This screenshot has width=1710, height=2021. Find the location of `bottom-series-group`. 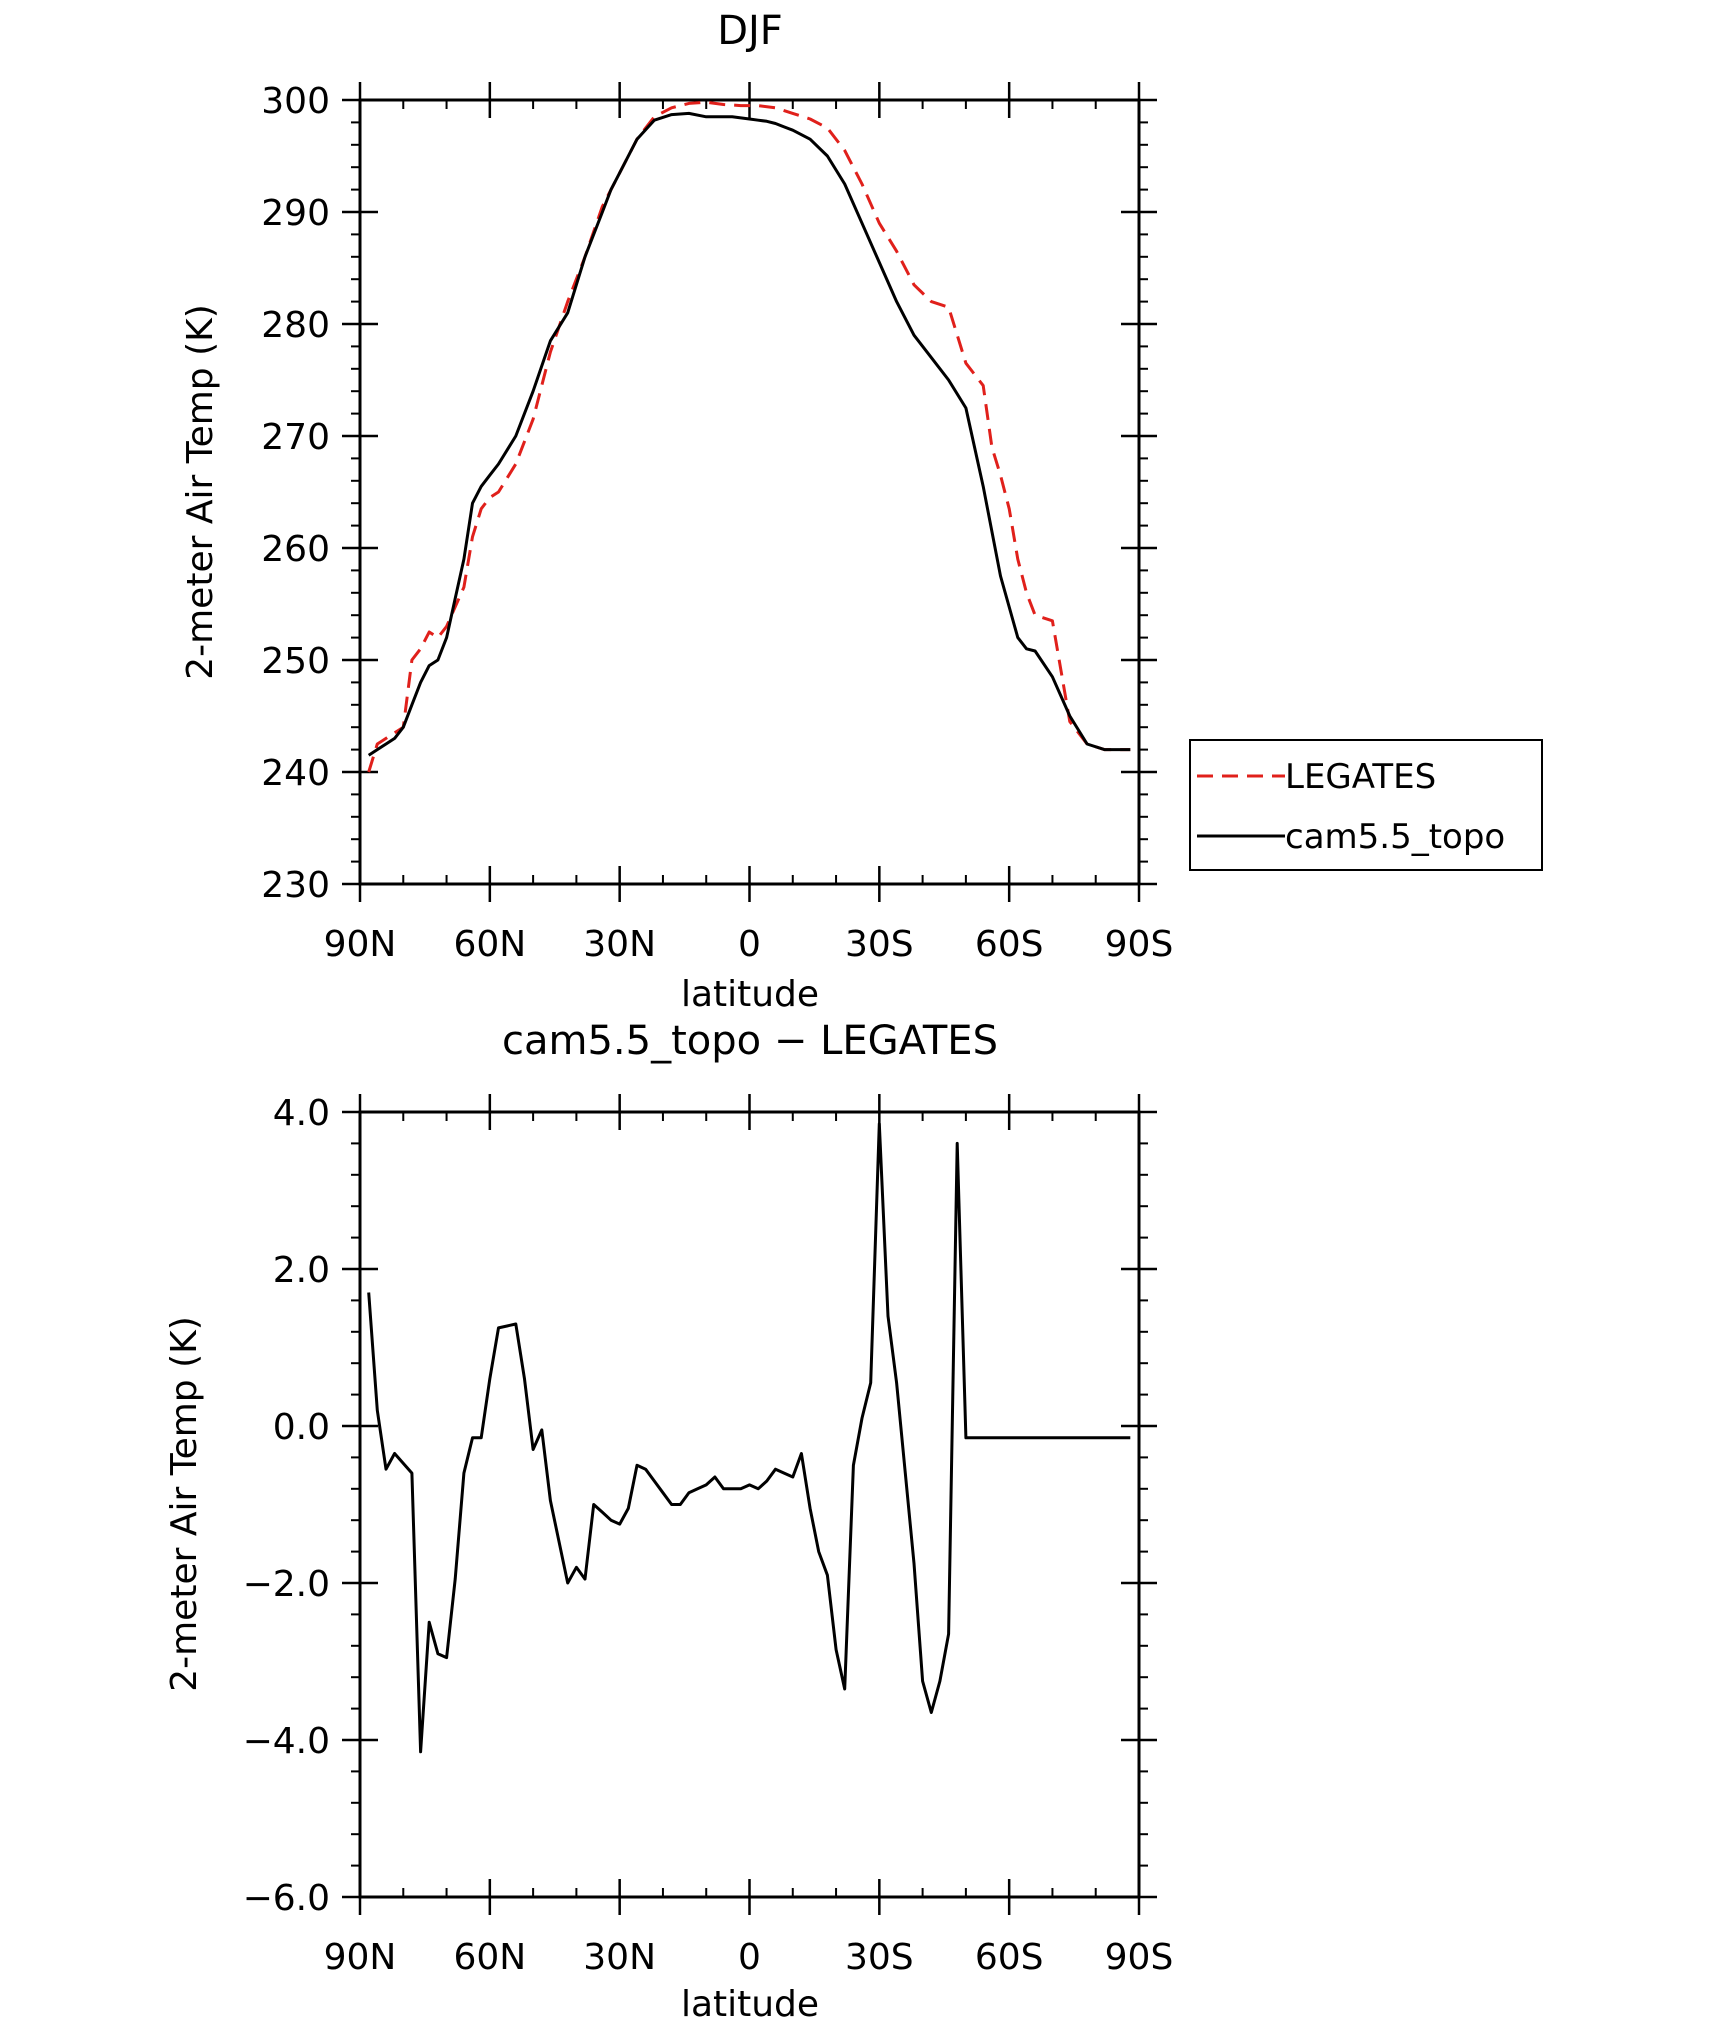

bottom-series-group is located at coordinates (749, 1438).